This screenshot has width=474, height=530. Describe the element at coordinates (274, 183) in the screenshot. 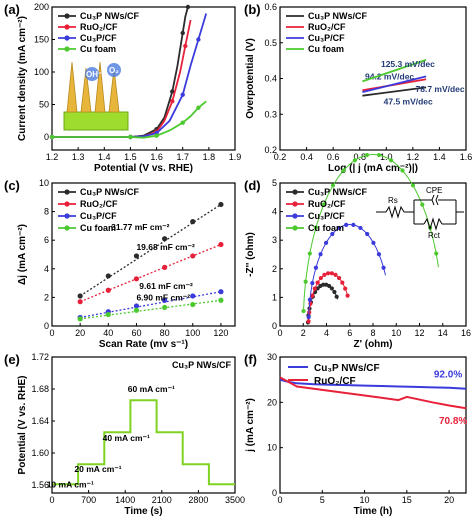

I see `y-tick-label: 5` at that location.